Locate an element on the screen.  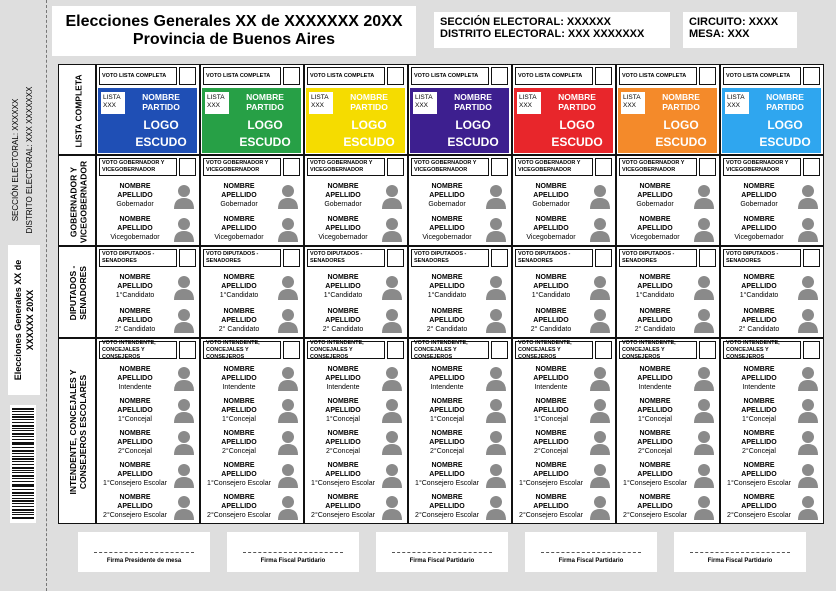
candidate-text: NOMBRE APELLIDO 1°Concejal is located at coordinates (239, 410).